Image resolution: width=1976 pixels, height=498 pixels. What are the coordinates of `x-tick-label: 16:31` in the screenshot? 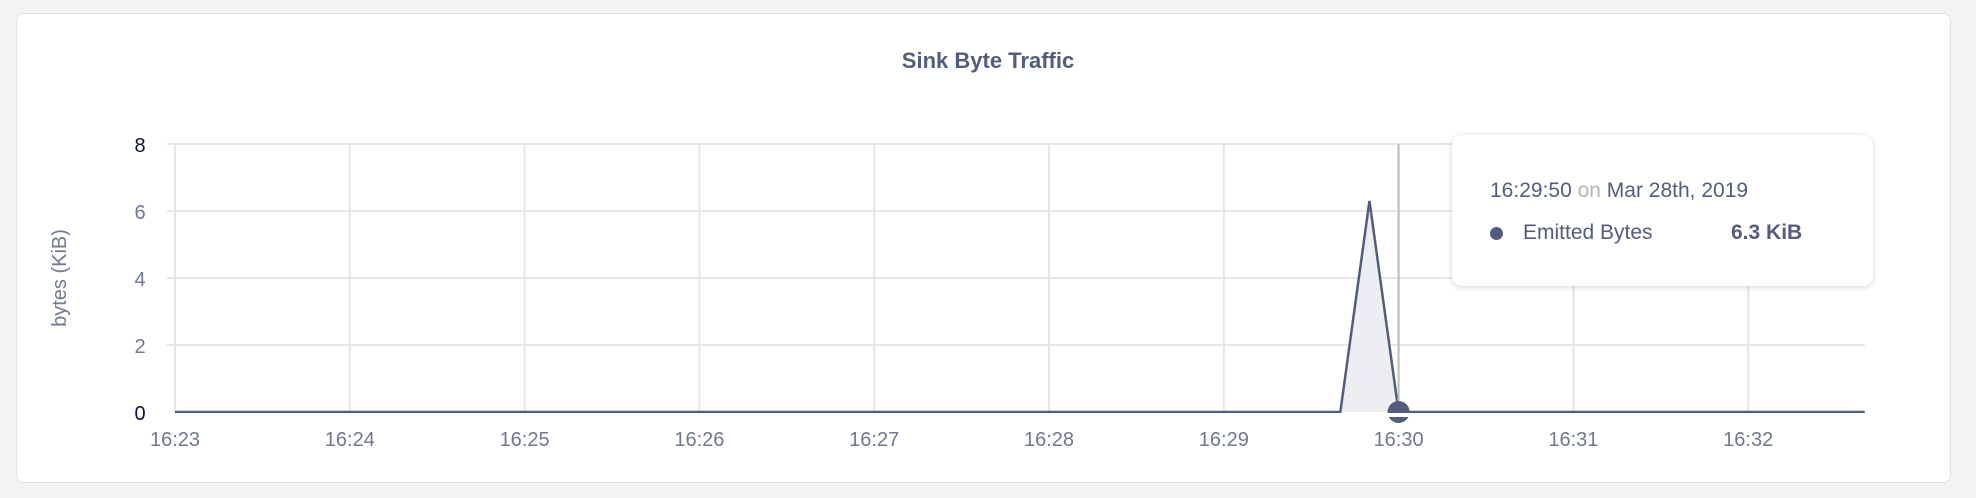 It's located at (1573, 440).